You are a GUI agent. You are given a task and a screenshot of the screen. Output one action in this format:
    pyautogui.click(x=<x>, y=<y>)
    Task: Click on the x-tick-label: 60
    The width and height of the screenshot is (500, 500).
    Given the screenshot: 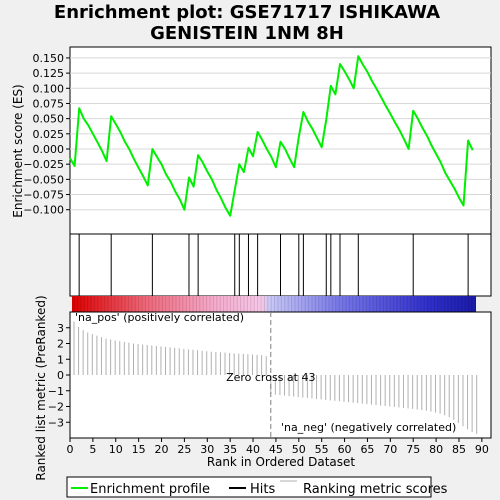 What is the action you would take?
    pyautogui.click(x=345, y=449)
    